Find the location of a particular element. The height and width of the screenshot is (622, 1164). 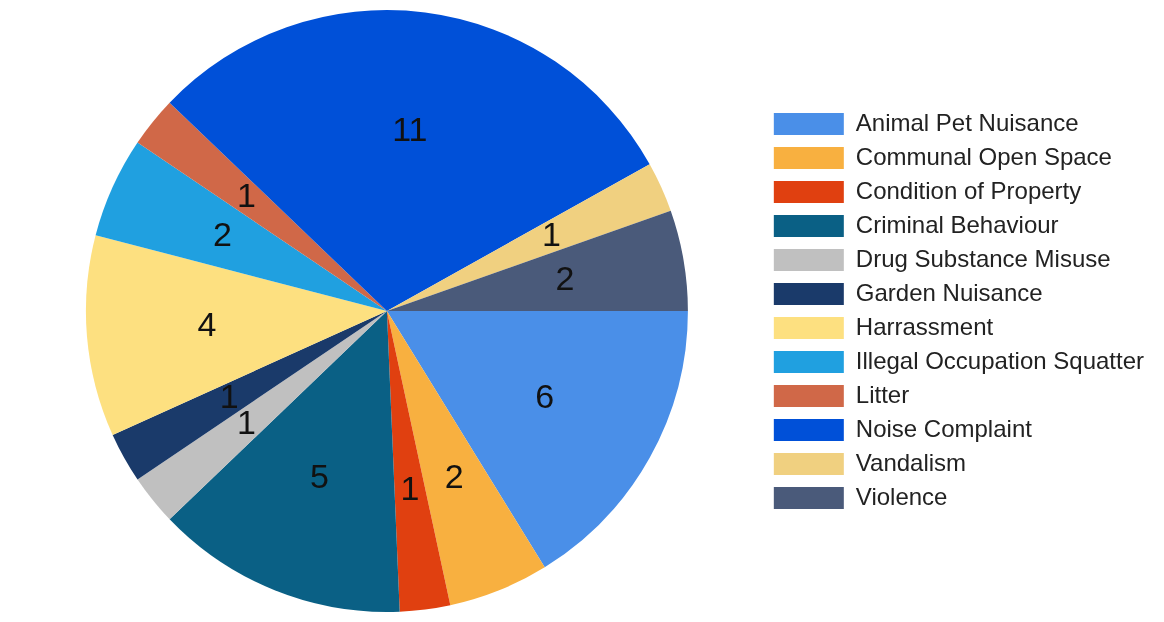

legend-label: Communal Open Space is located at coordinates (983, 156).